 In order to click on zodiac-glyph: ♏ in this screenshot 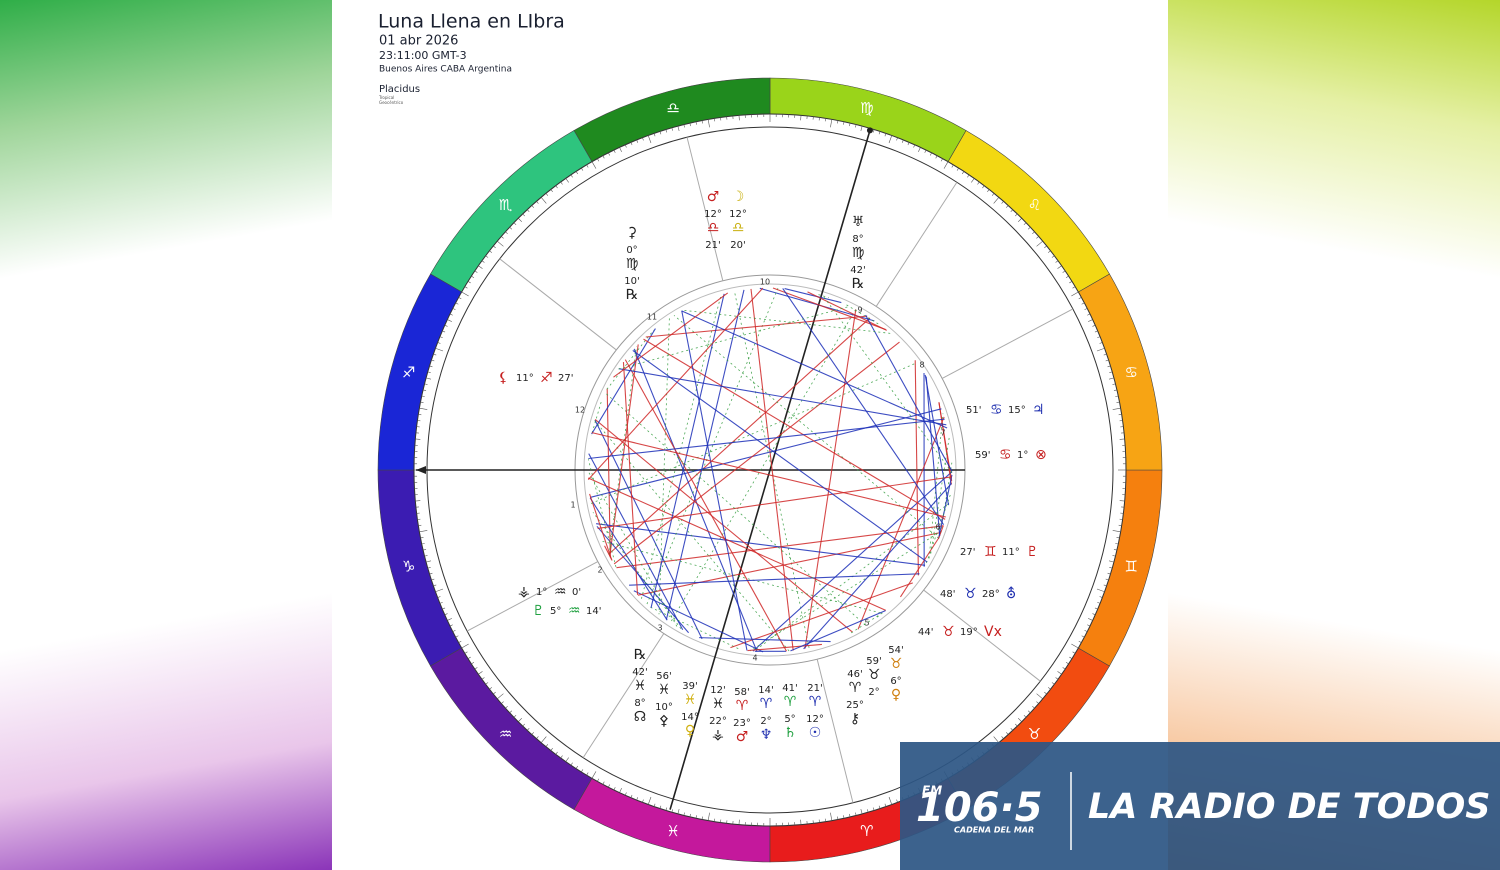, I will do `click(506, 205)`.